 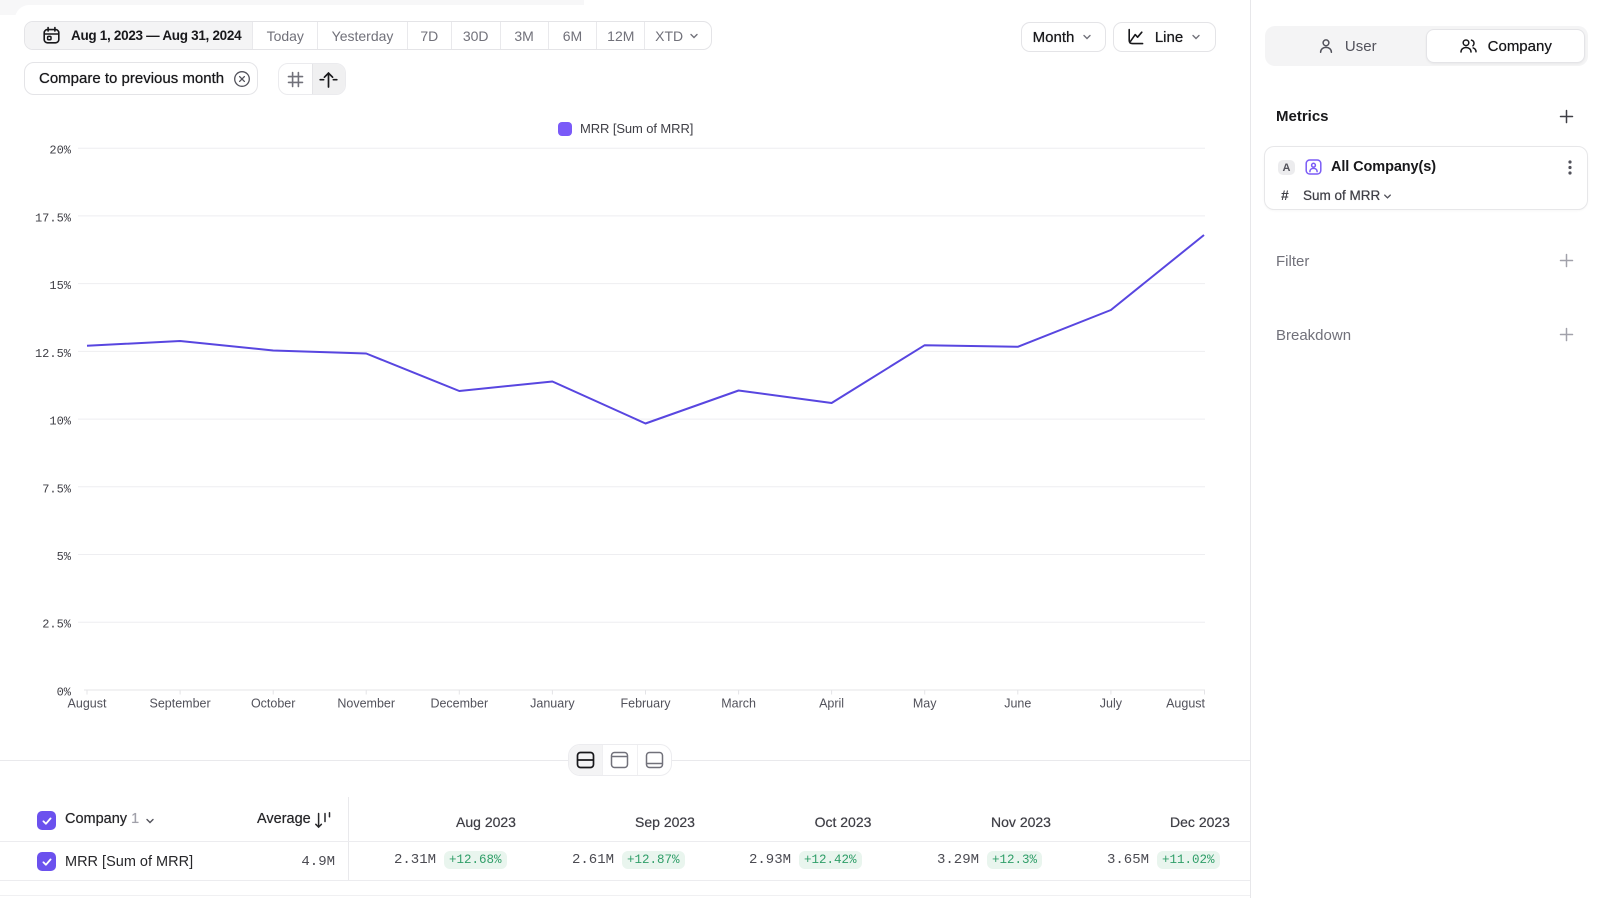 I want to click on svg-text: February, so click(x=645, y=704).